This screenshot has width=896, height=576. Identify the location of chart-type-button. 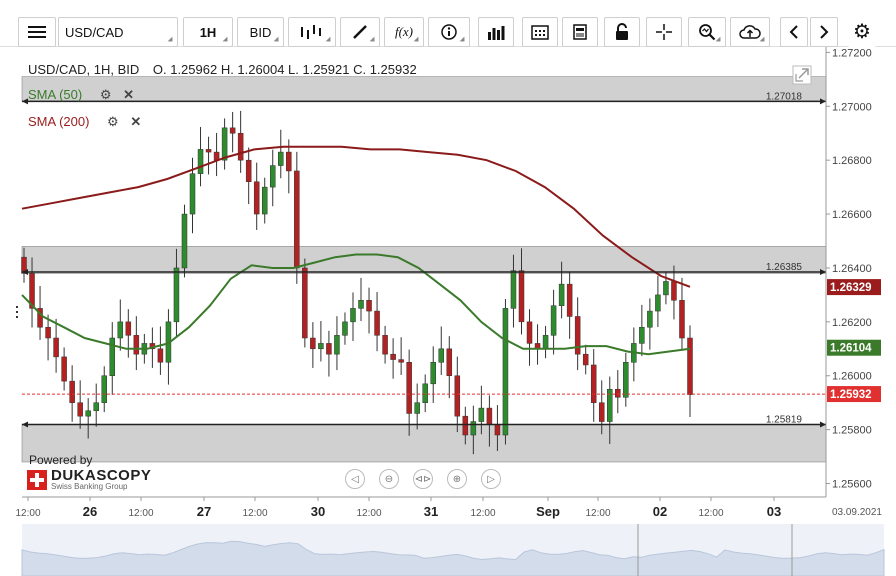
(312, 32).